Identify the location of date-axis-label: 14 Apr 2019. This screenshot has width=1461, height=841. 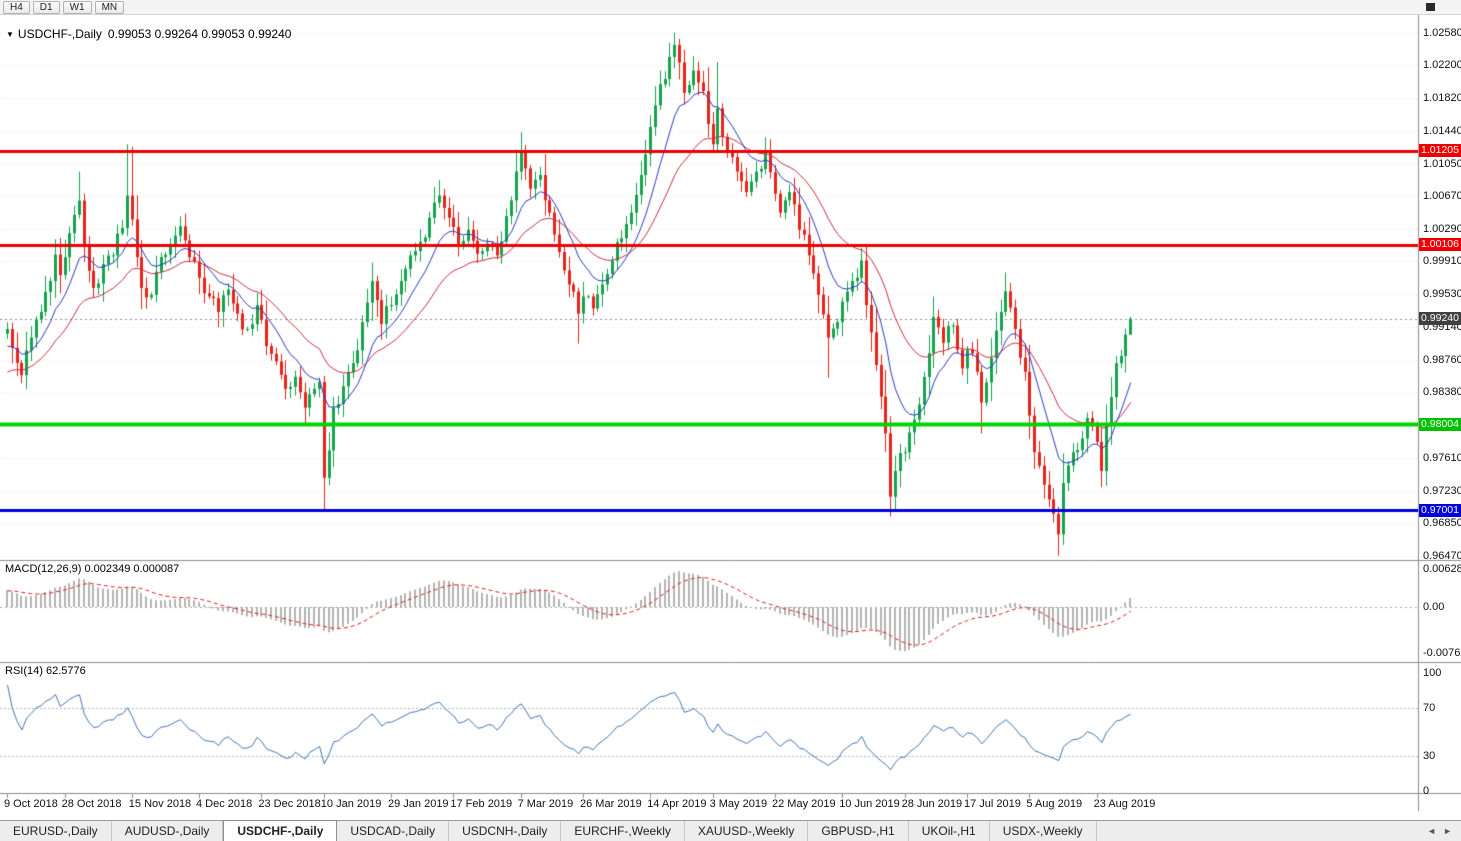
(677, 804).